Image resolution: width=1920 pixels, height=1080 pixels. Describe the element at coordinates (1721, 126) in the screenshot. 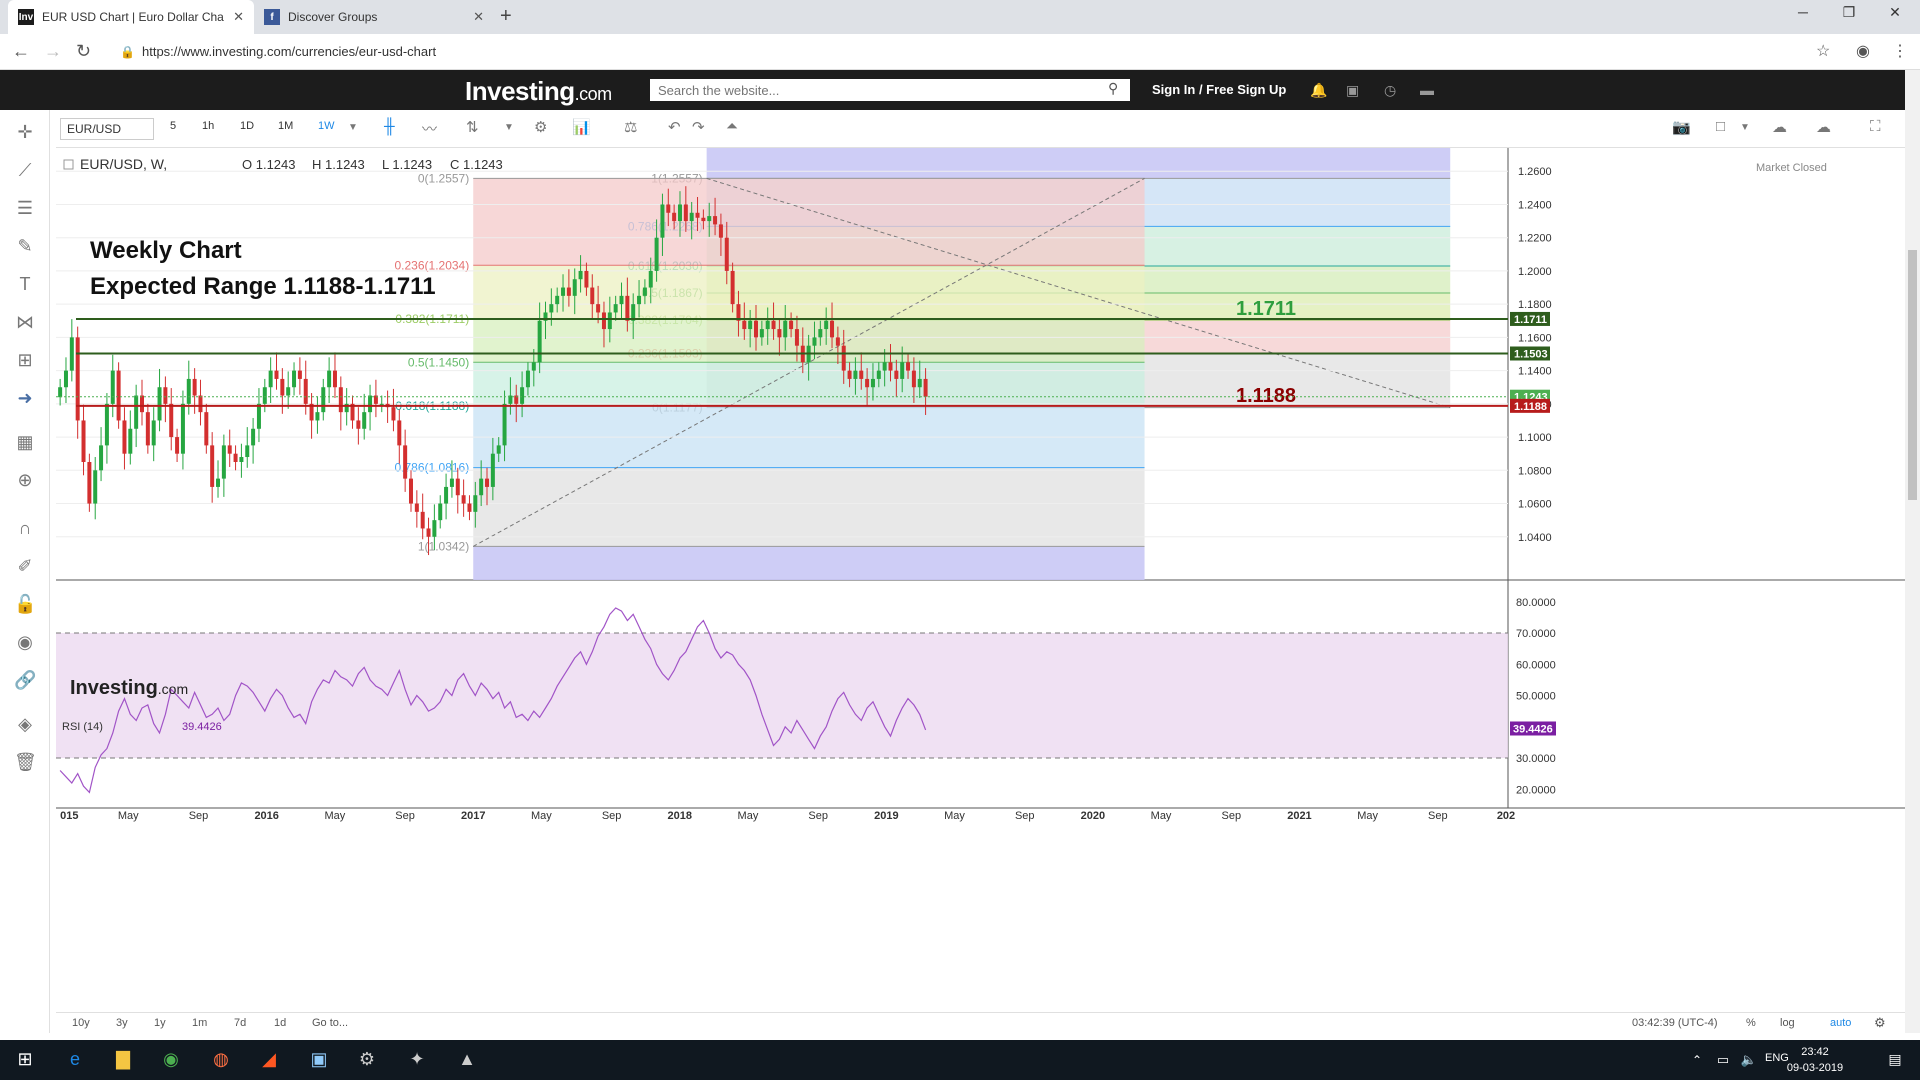

I see `layout-icon: □` at that location.